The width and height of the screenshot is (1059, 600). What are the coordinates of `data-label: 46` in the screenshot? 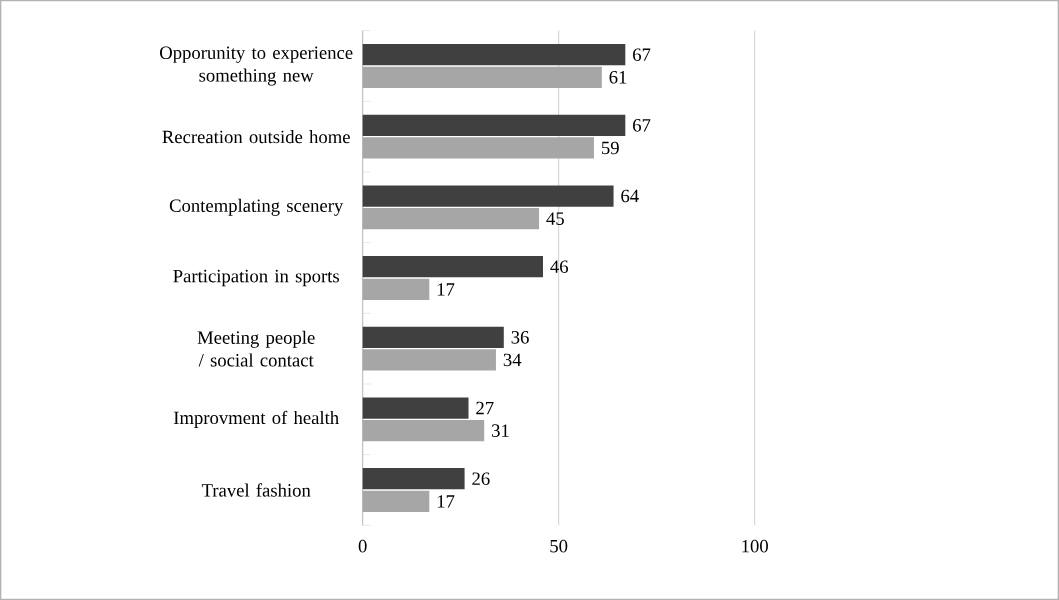 It's located at (559, 266).